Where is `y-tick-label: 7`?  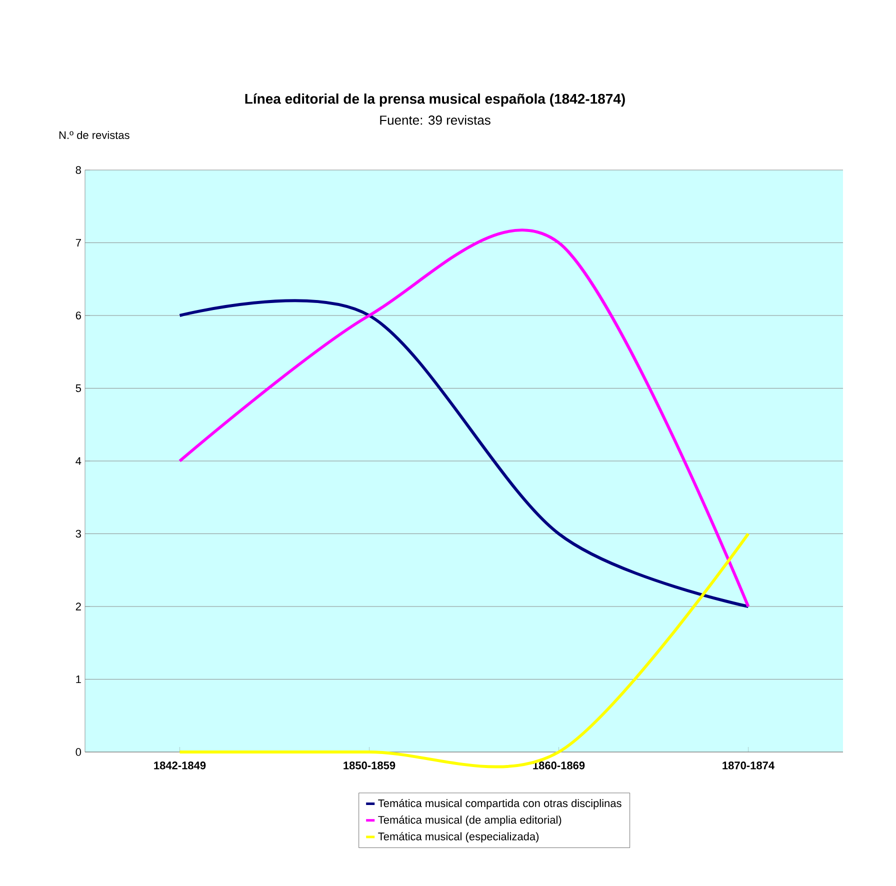
y-tick-label: 7 is located at coordinates (78, 242).